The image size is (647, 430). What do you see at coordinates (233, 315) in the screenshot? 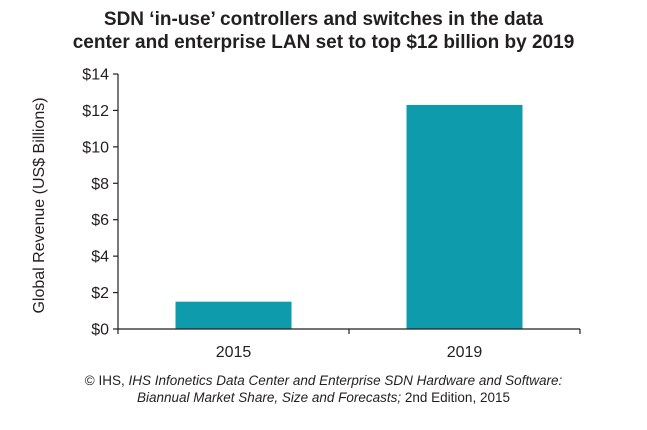
I see `bar-2015` at bounding box center [233, 315].